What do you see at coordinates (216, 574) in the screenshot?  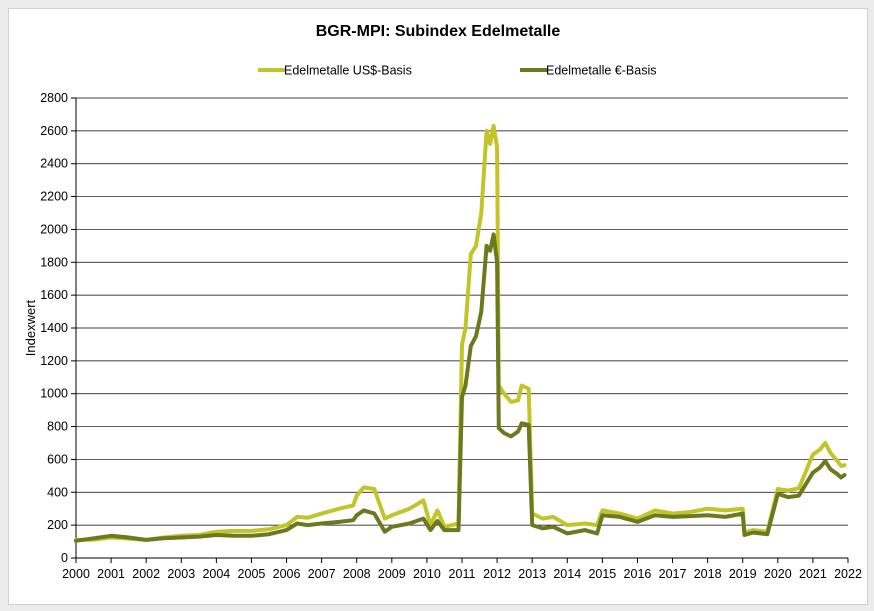 I see `x-tick-label: 2004` at bounding box center [216, 574].